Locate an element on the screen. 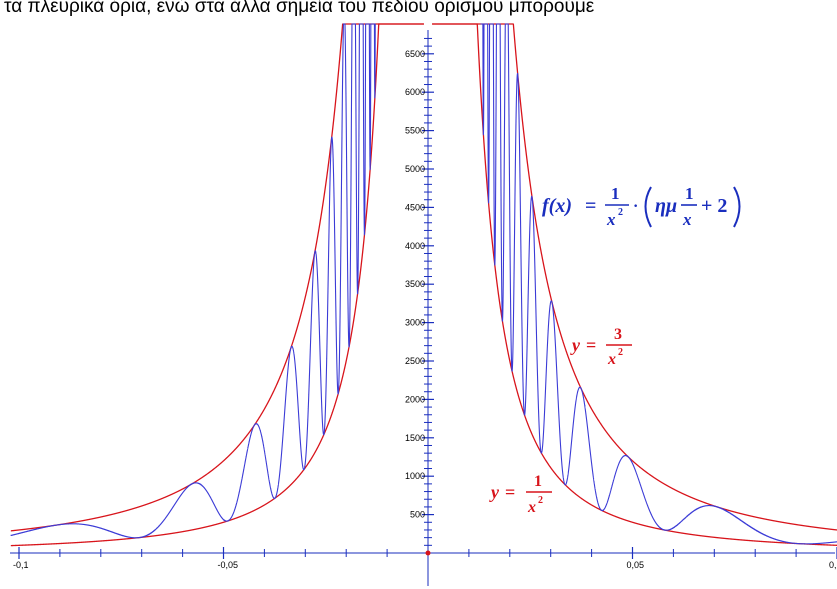 This screenshot has height=589, width=837. origin-point is located at coordinates (428, 553).